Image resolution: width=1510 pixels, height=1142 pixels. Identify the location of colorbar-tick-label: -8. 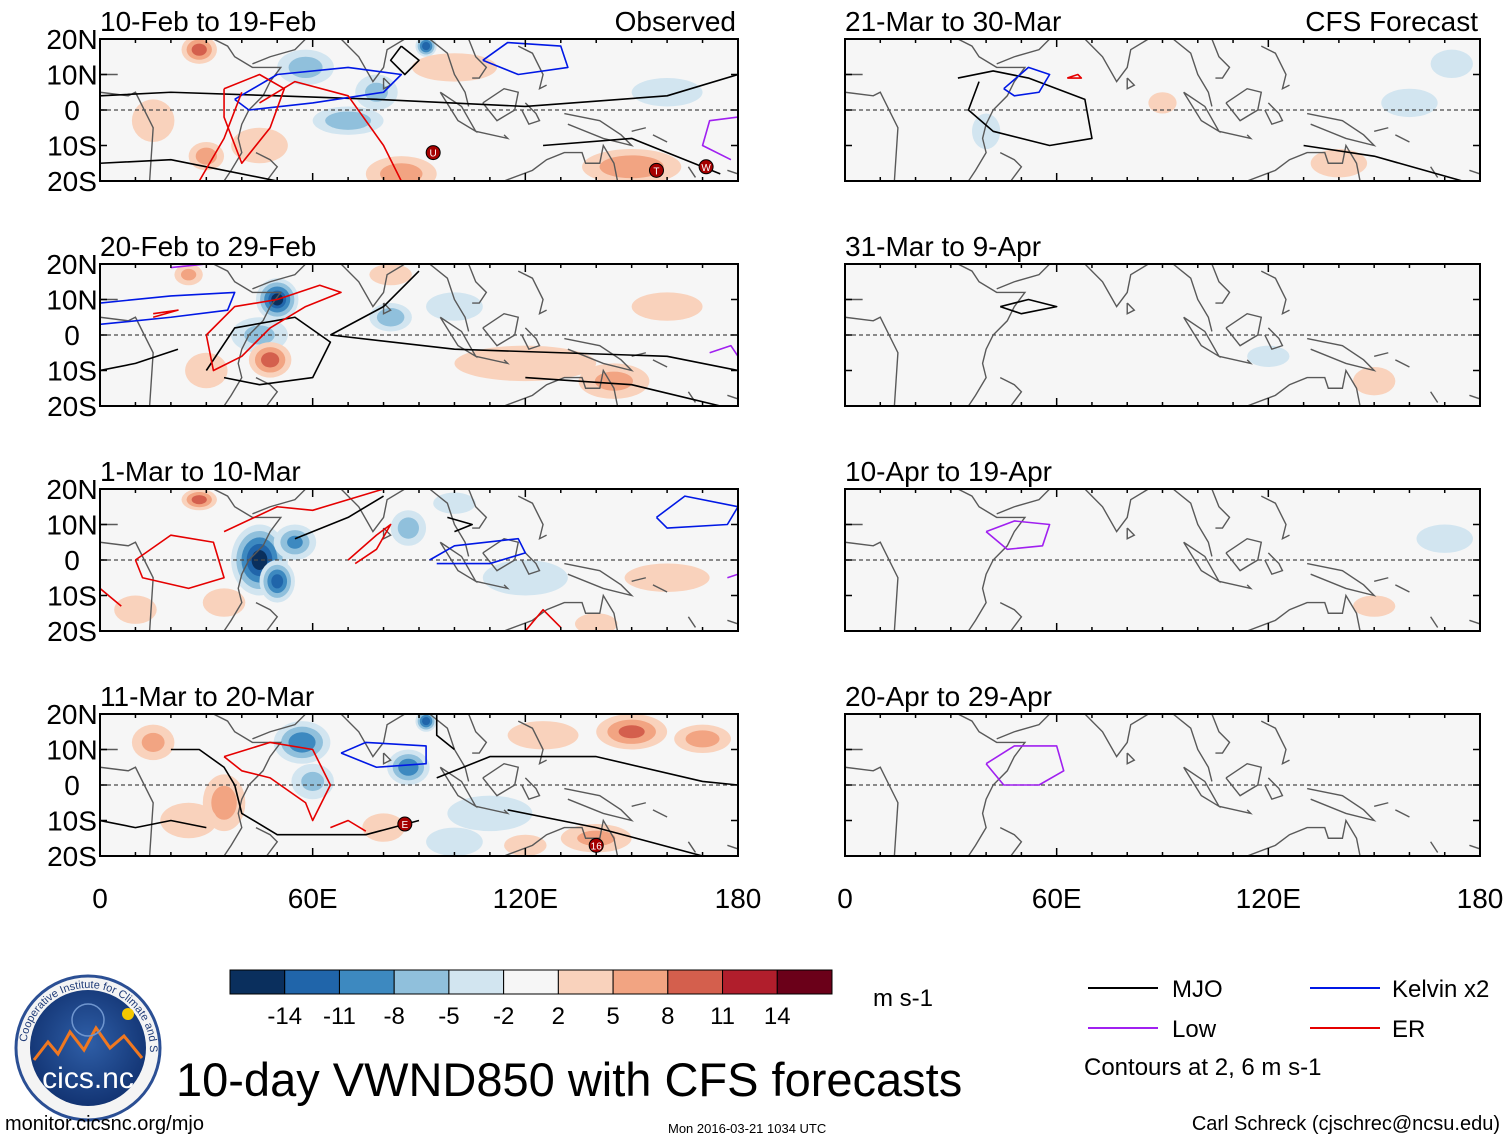
(394, 1016).